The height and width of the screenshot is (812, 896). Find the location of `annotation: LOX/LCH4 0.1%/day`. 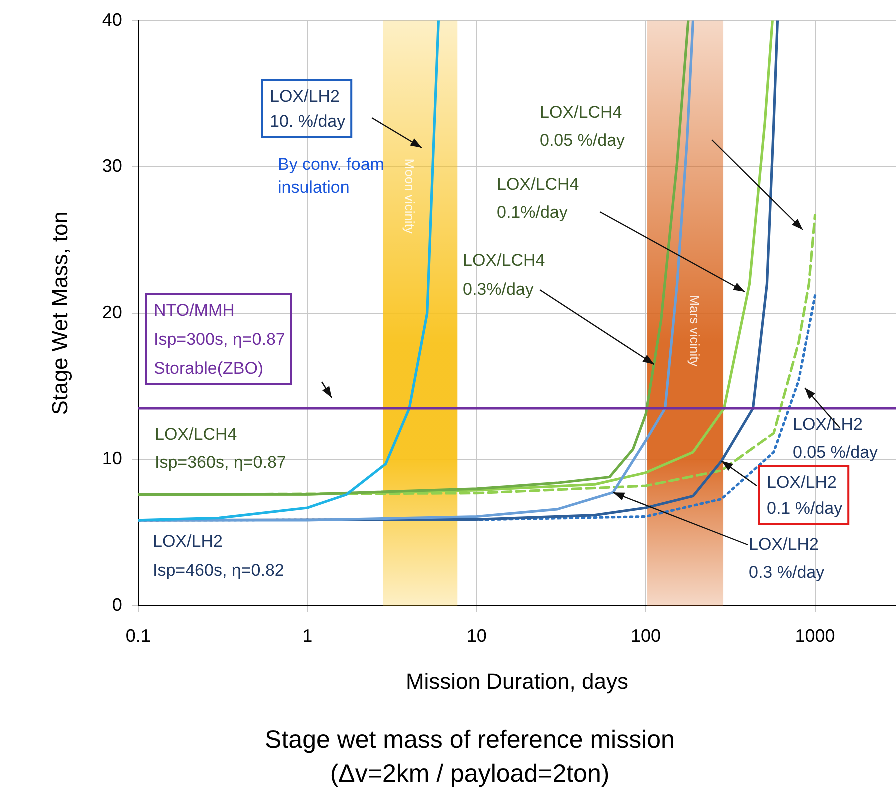

annotation: LOX/LCH4 0.1%/day is located at coordinates (538, 198).